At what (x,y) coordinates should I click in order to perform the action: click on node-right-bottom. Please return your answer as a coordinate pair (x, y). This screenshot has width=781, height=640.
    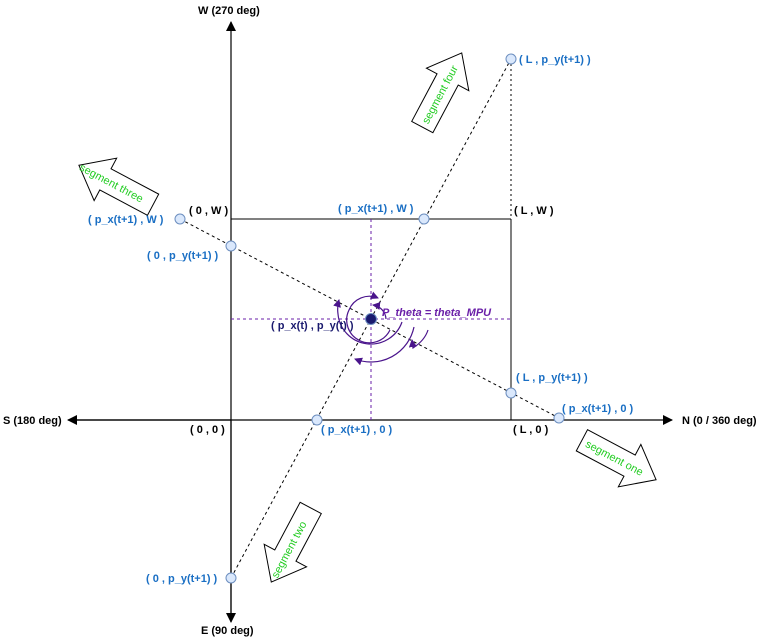
    Looking at the image, I should click on (559, 418).